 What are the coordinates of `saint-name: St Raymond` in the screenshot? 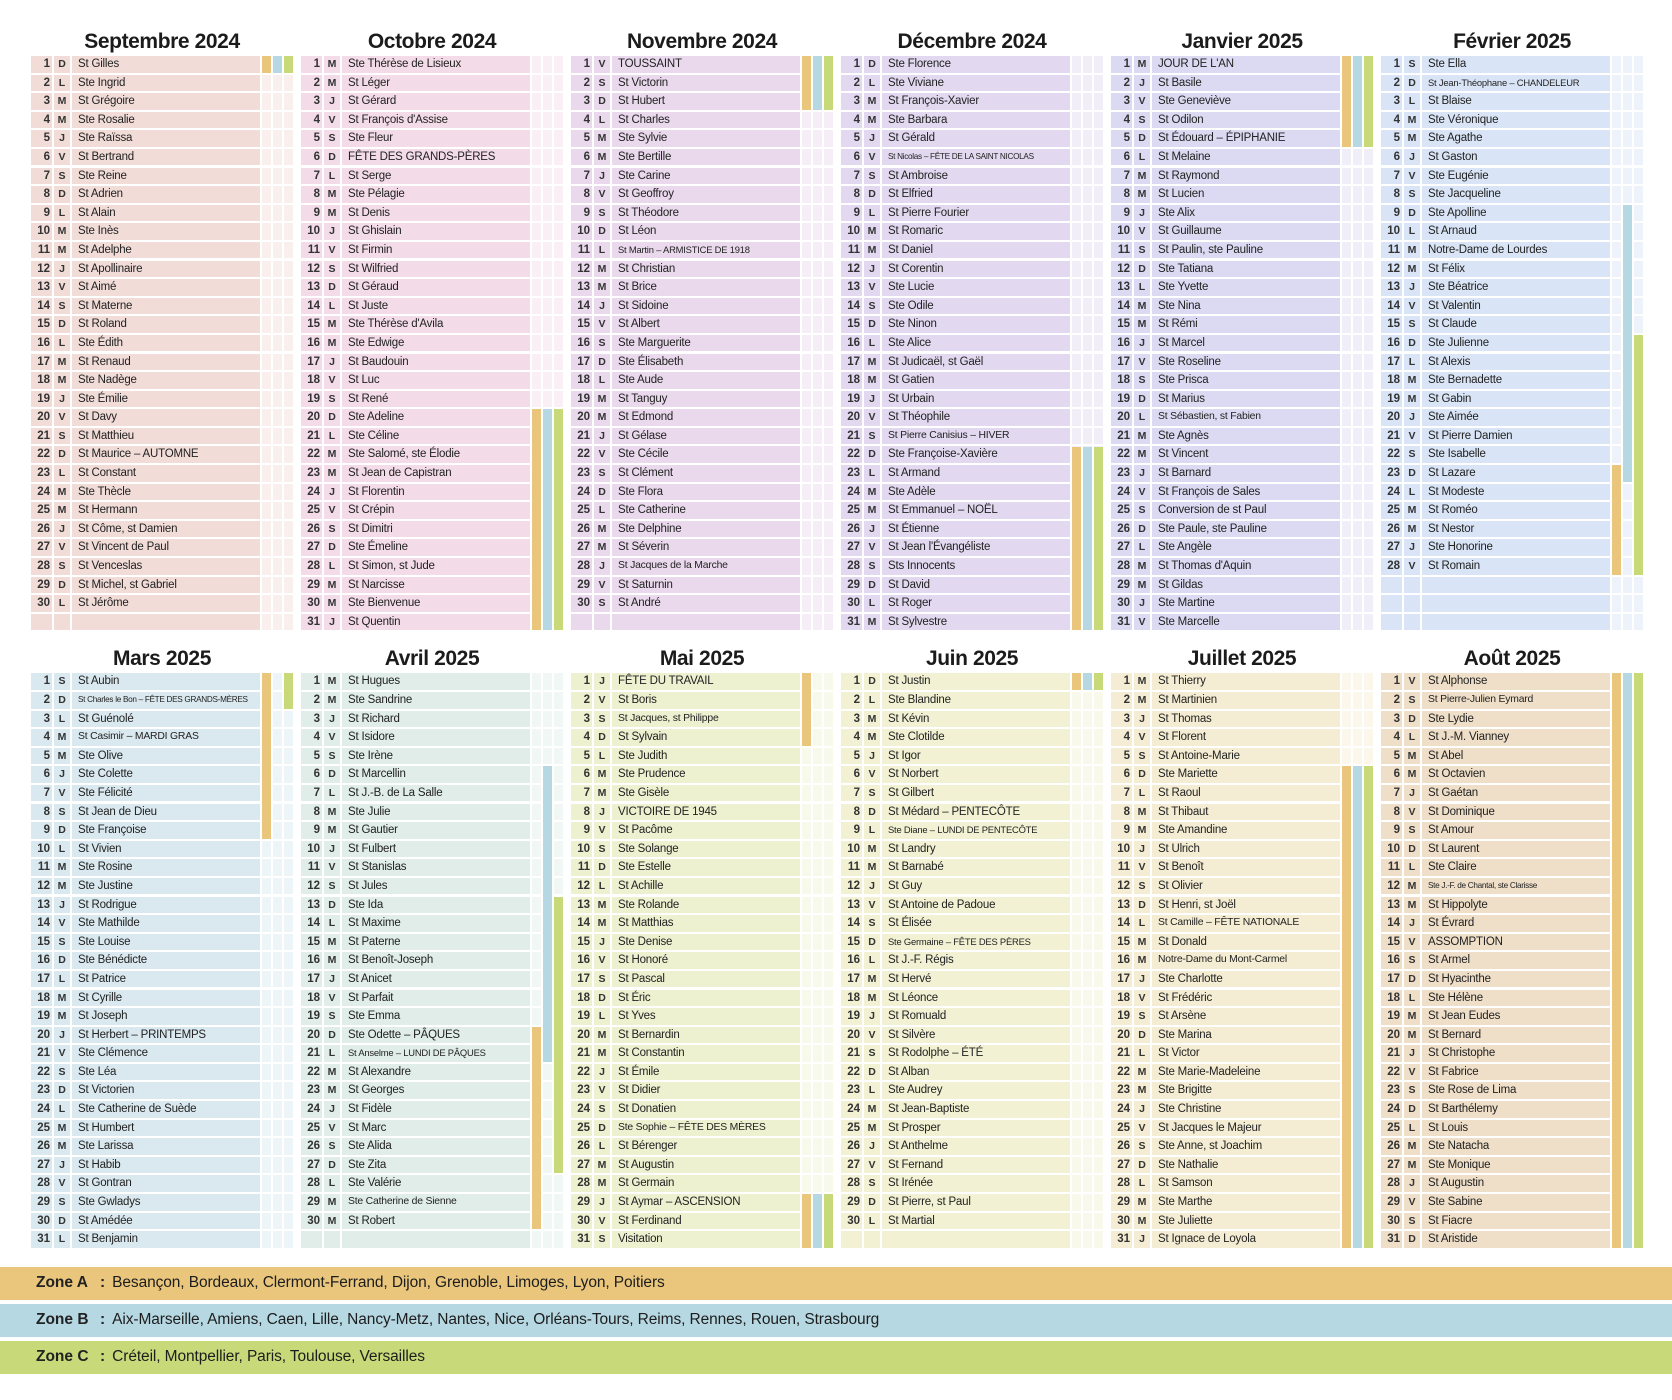 It's located at (1246, 176).